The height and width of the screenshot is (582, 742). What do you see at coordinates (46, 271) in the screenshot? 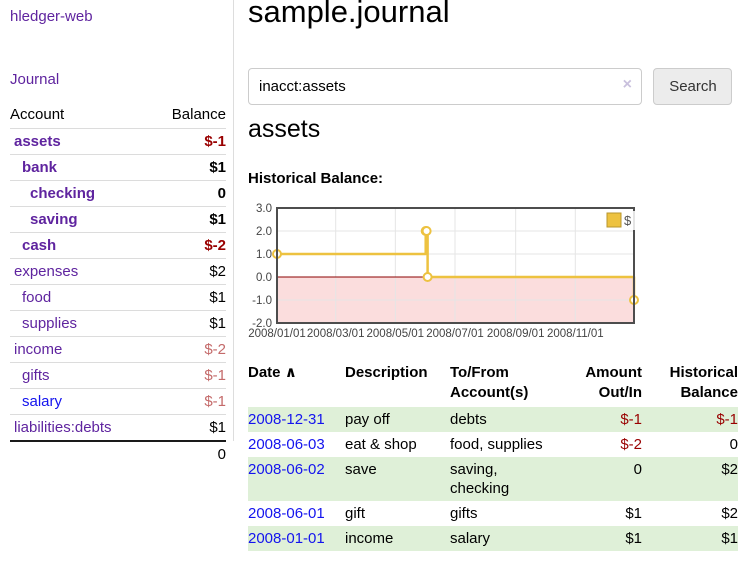
I see `account-link-expenses: expenses` at bounding box center [46, 271].